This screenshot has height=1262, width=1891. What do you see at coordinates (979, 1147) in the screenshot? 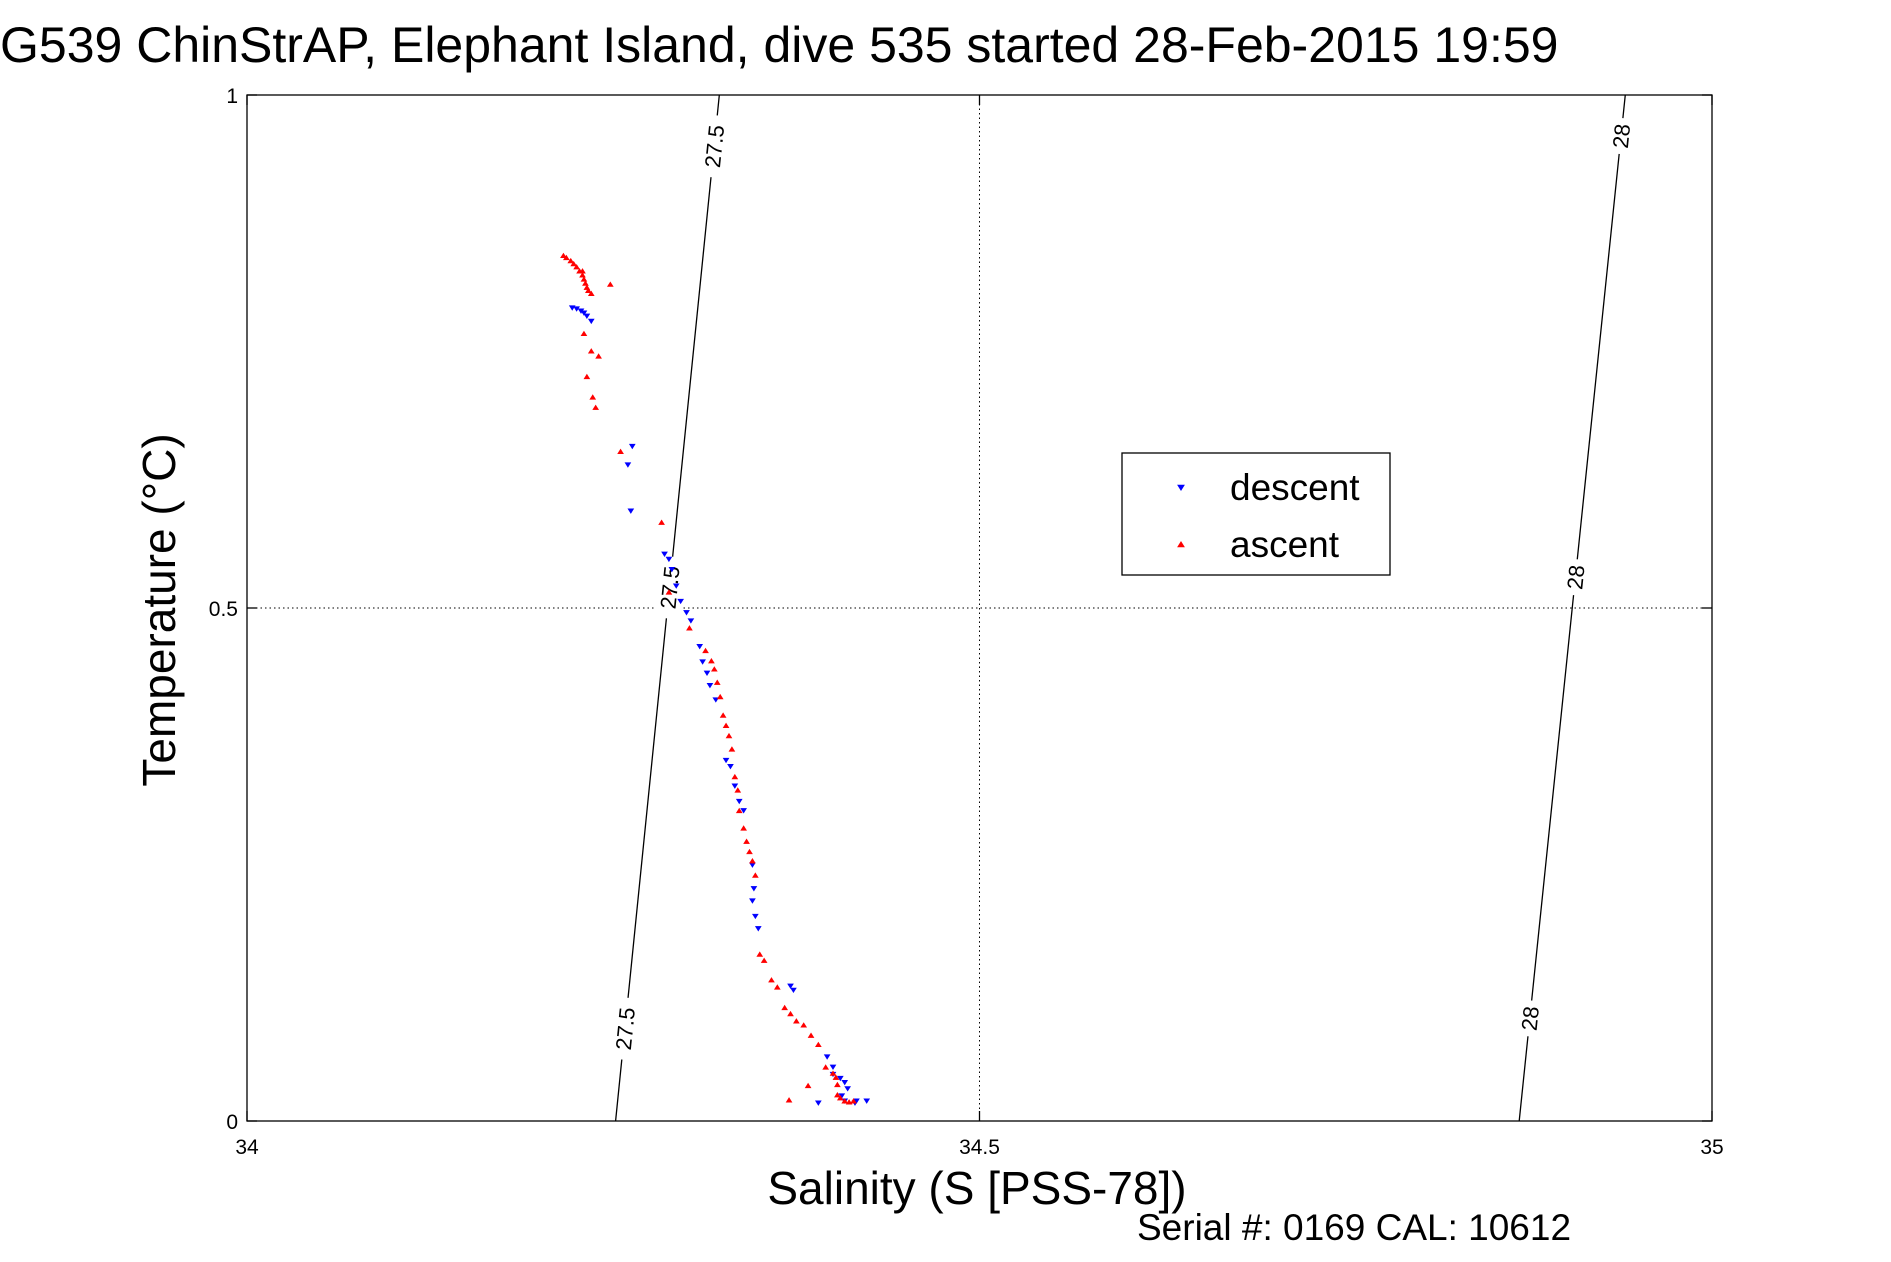
I see `x-tick-label: 34.5` at bounding box center [979, 1147].